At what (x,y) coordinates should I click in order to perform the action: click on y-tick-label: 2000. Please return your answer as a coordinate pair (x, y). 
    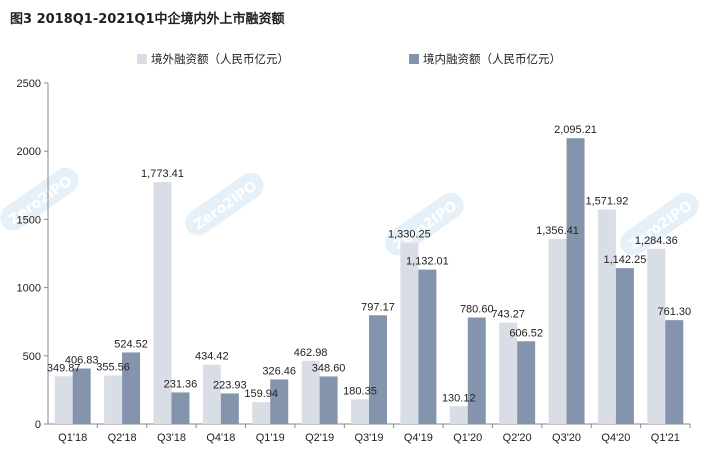
    Looking at the image, I should click on (29, 152).